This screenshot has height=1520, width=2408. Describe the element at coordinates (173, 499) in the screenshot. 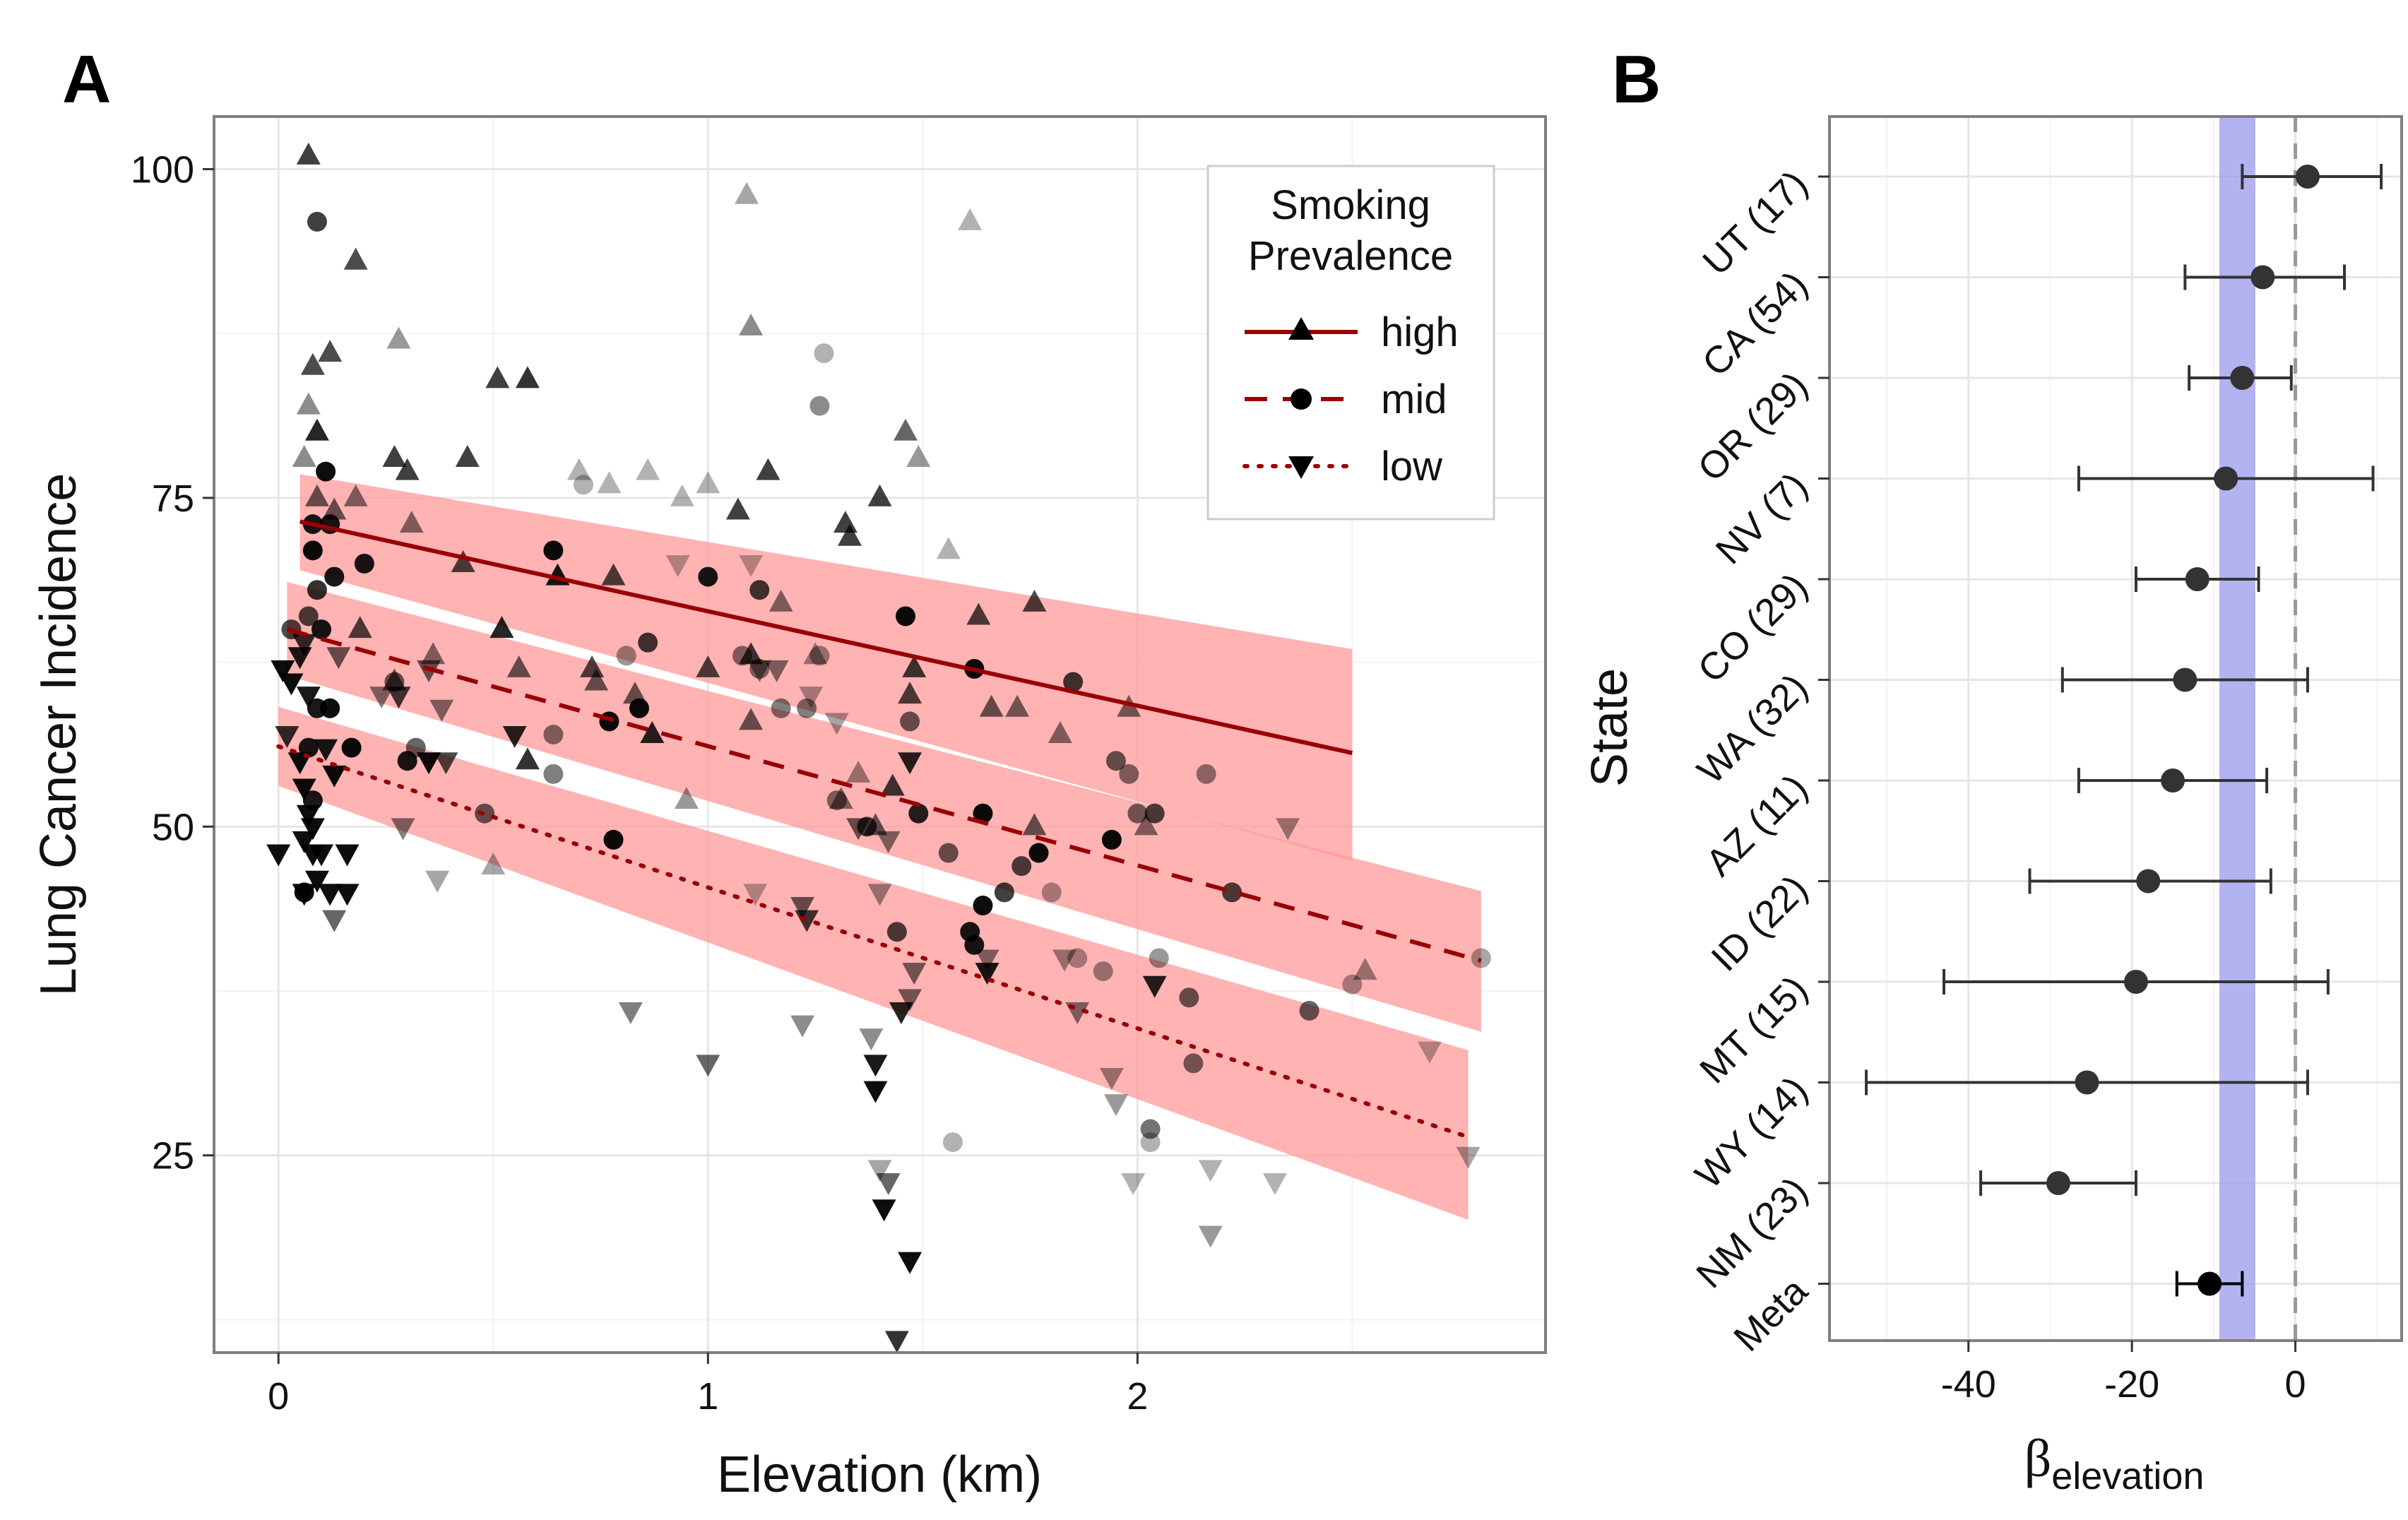

I see `y-tick-label: 75` at that location.